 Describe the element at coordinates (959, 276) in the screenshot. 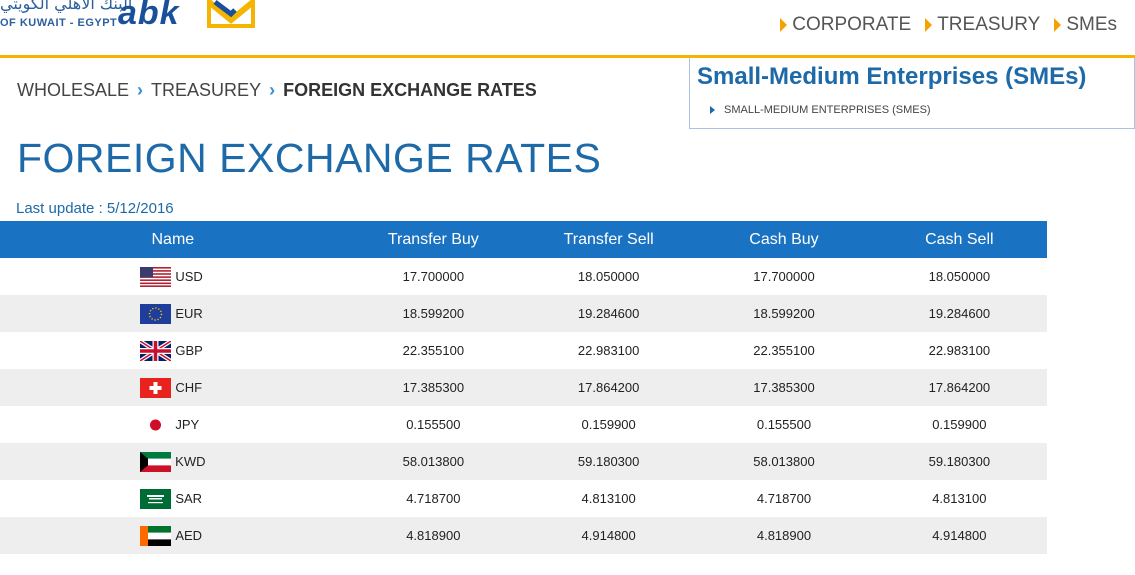

I see `cash-sell-value: 18.050000` at that location.